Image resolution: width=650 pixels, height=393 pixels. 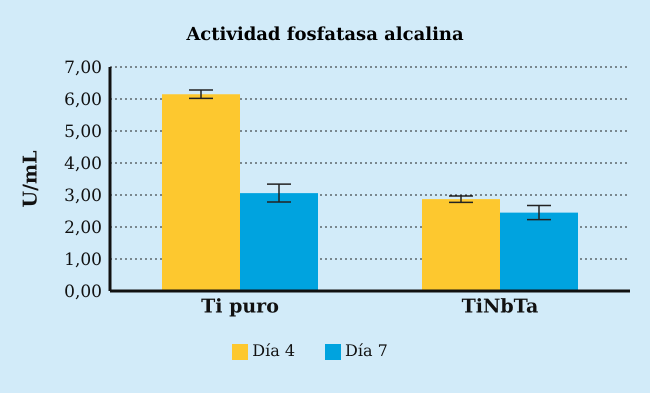 I want to click on y-axis-title: U/mL, so click(x=31, y=179).